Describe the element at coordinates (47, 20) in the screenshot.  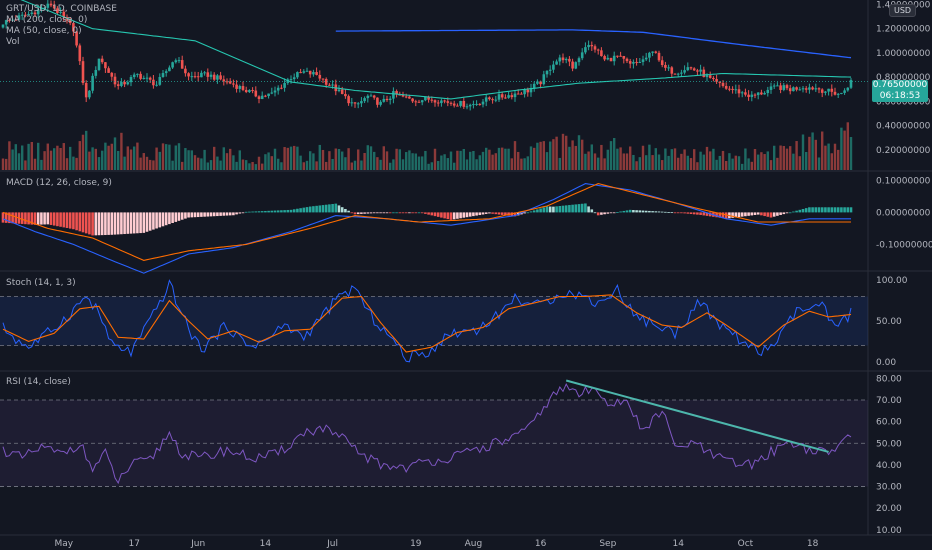
I see `ma200-legend: MA (200, close, 0)` at that location.